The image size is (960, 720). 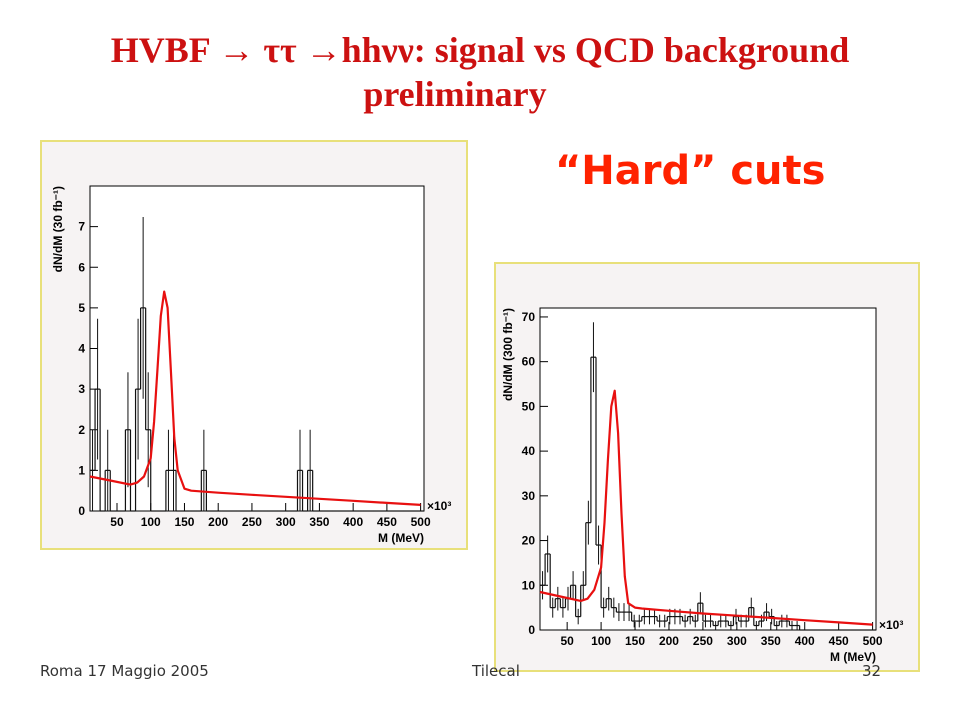 What do you see at coordinates (529, 406) in the screenshot?
I see `y-tick-label: 50` at bounding box center [529, 406].